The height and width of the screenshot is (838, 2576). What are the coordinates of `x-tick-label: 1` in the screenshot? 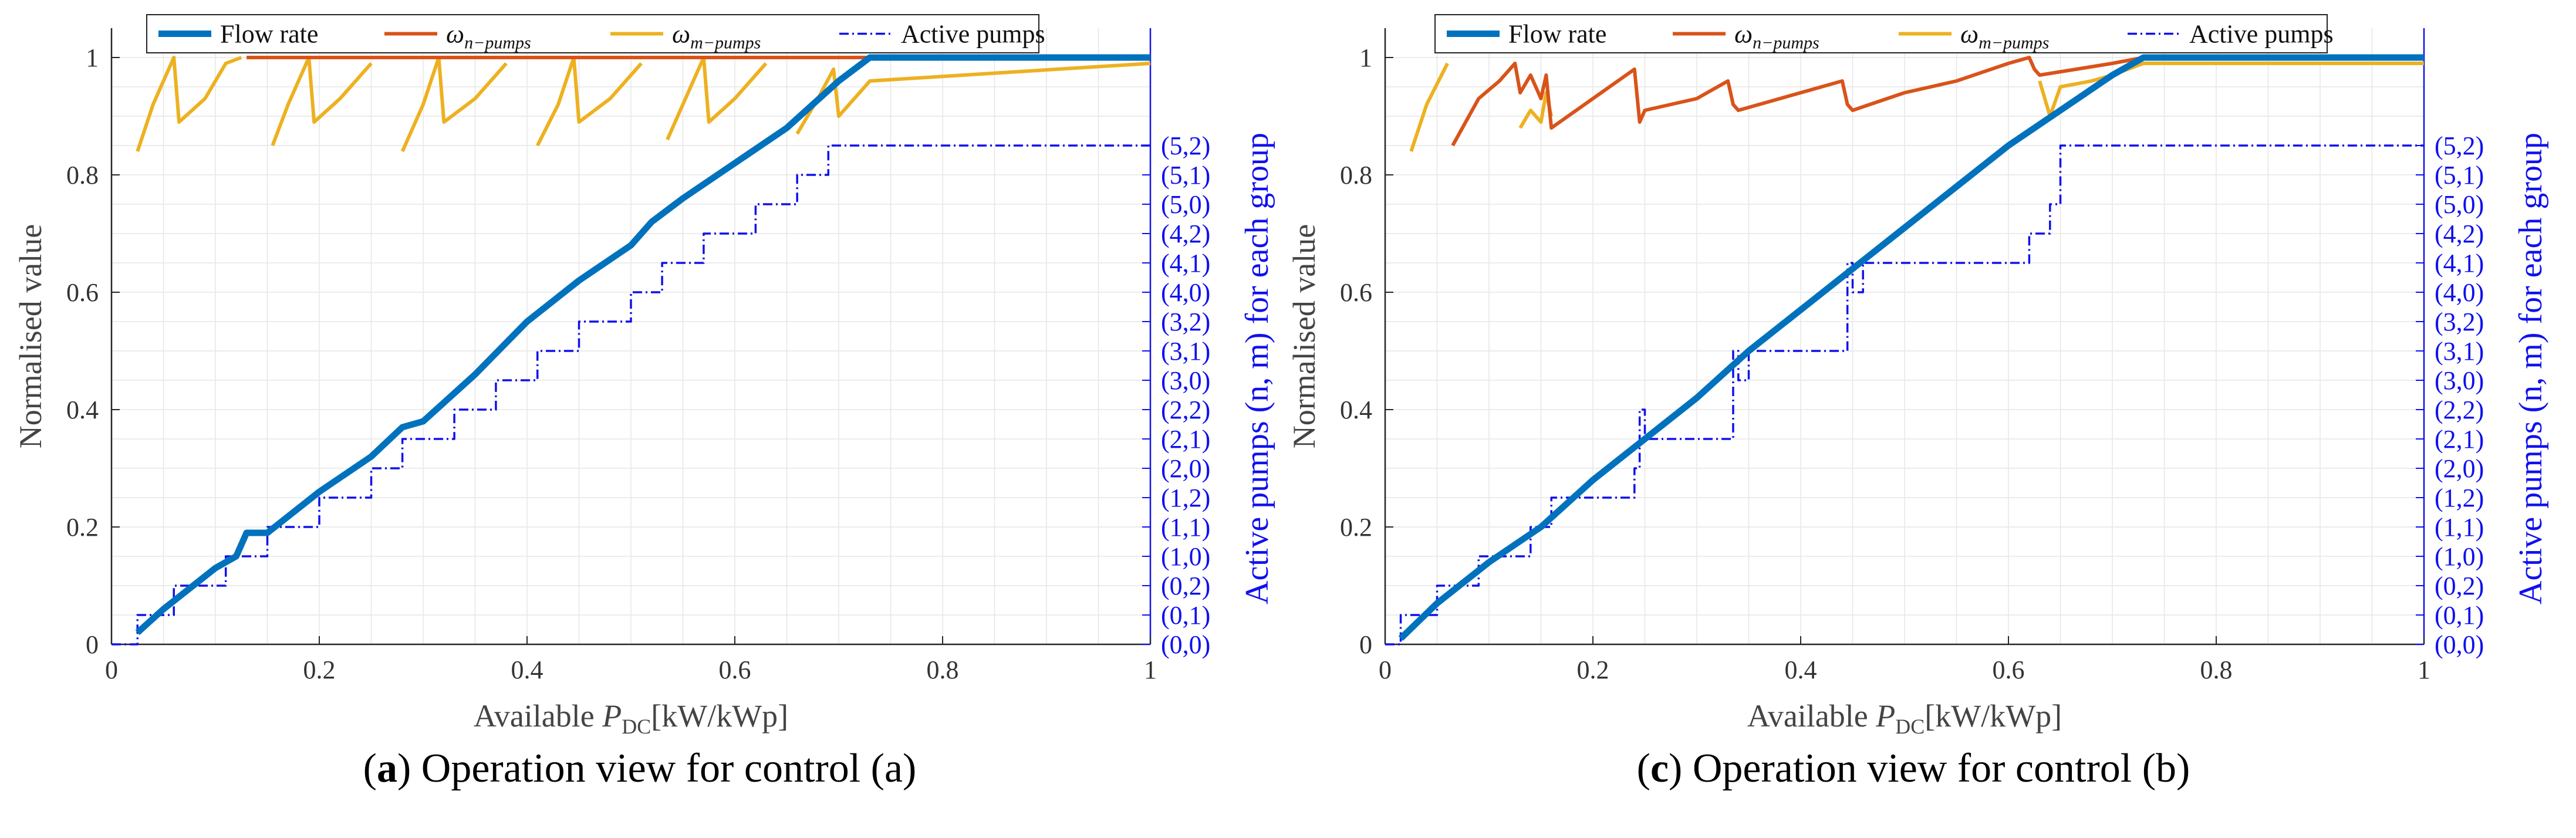 It's located at (1150, 670).